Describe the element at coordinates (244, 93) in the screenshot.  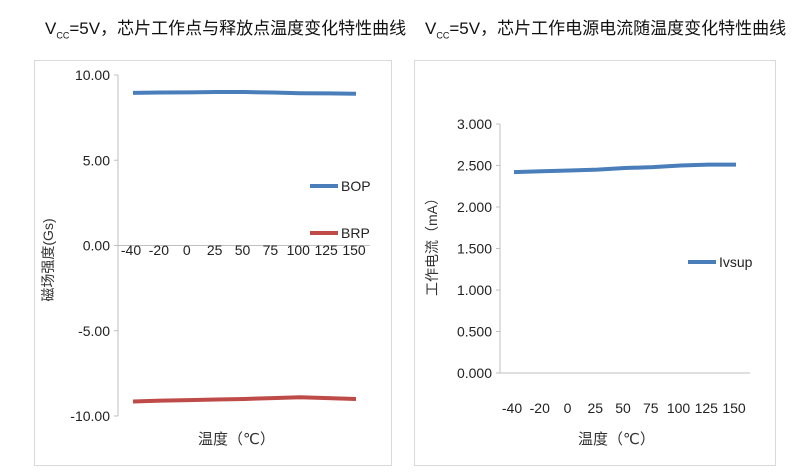
I see `series-line-bop` at that location.